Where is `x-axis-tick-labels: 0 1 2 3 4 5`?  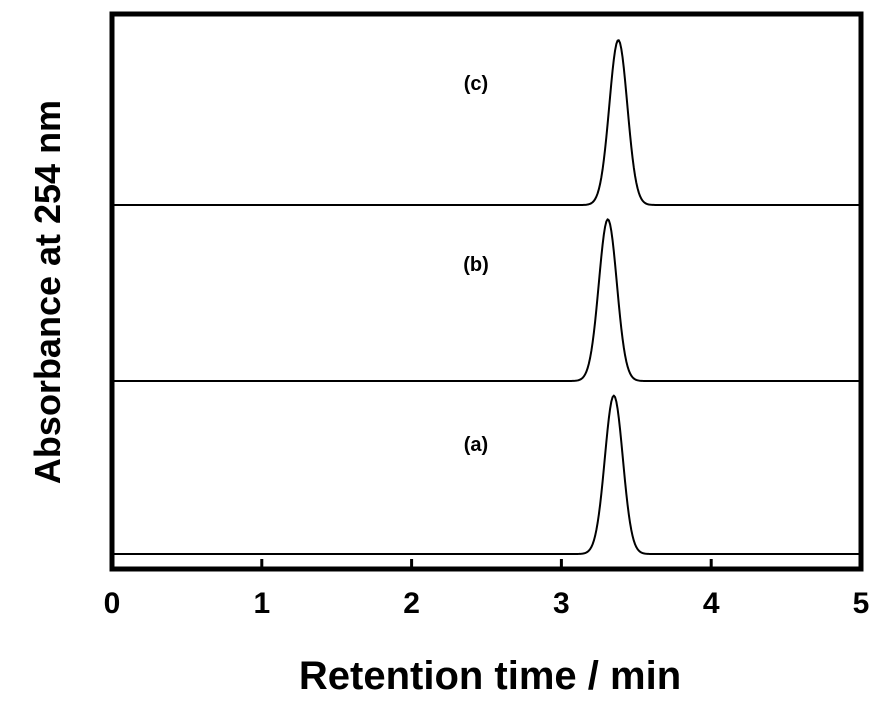 x-axis-tick-labels: 0 1 2 3 4 5 is located at coordinates (487, 603).